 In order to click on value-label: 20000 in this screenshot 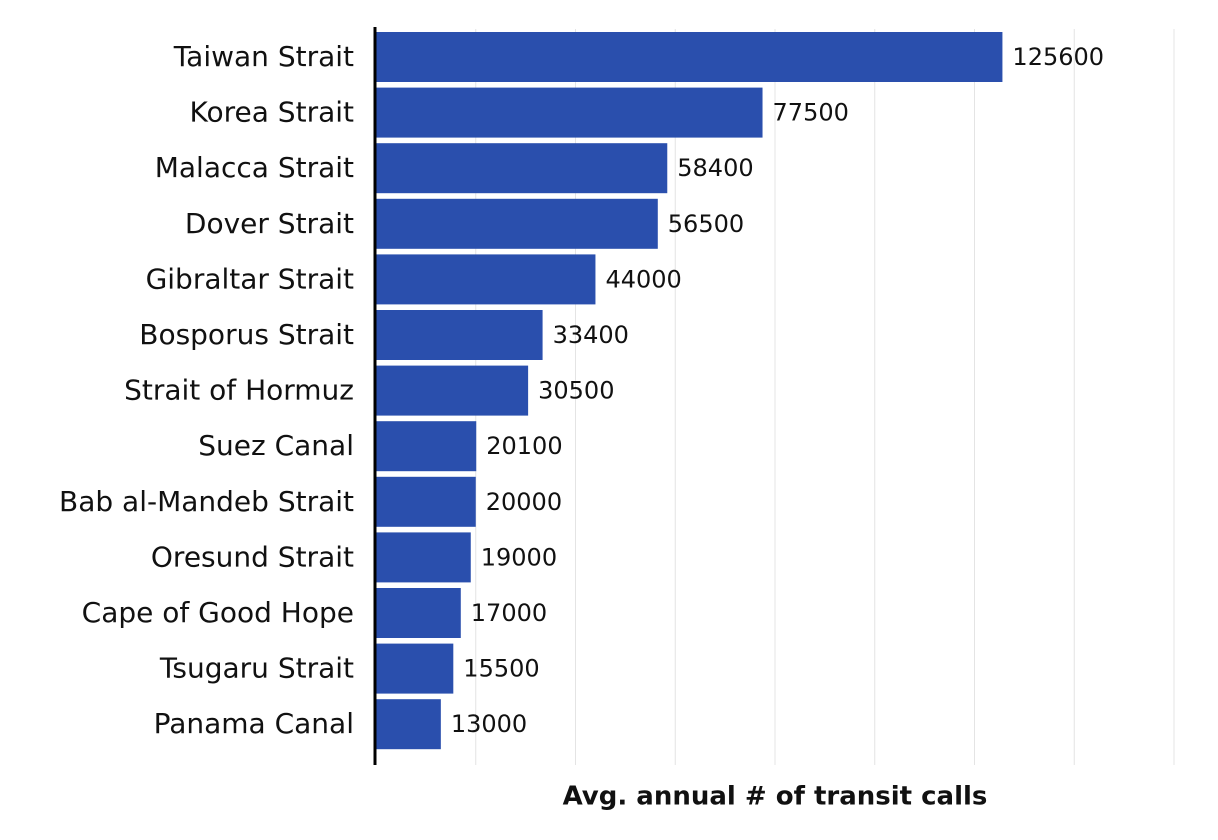, I will do `click(524, 502)`.